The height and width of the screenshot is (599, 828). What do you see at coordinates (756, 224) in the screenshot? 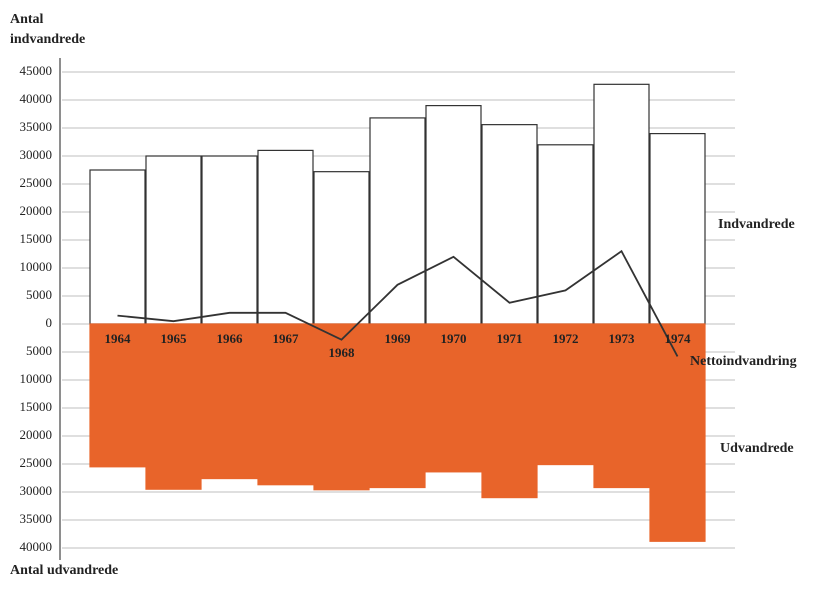
I see `series-label: Indvandrede` at bounding box center [756, 224].